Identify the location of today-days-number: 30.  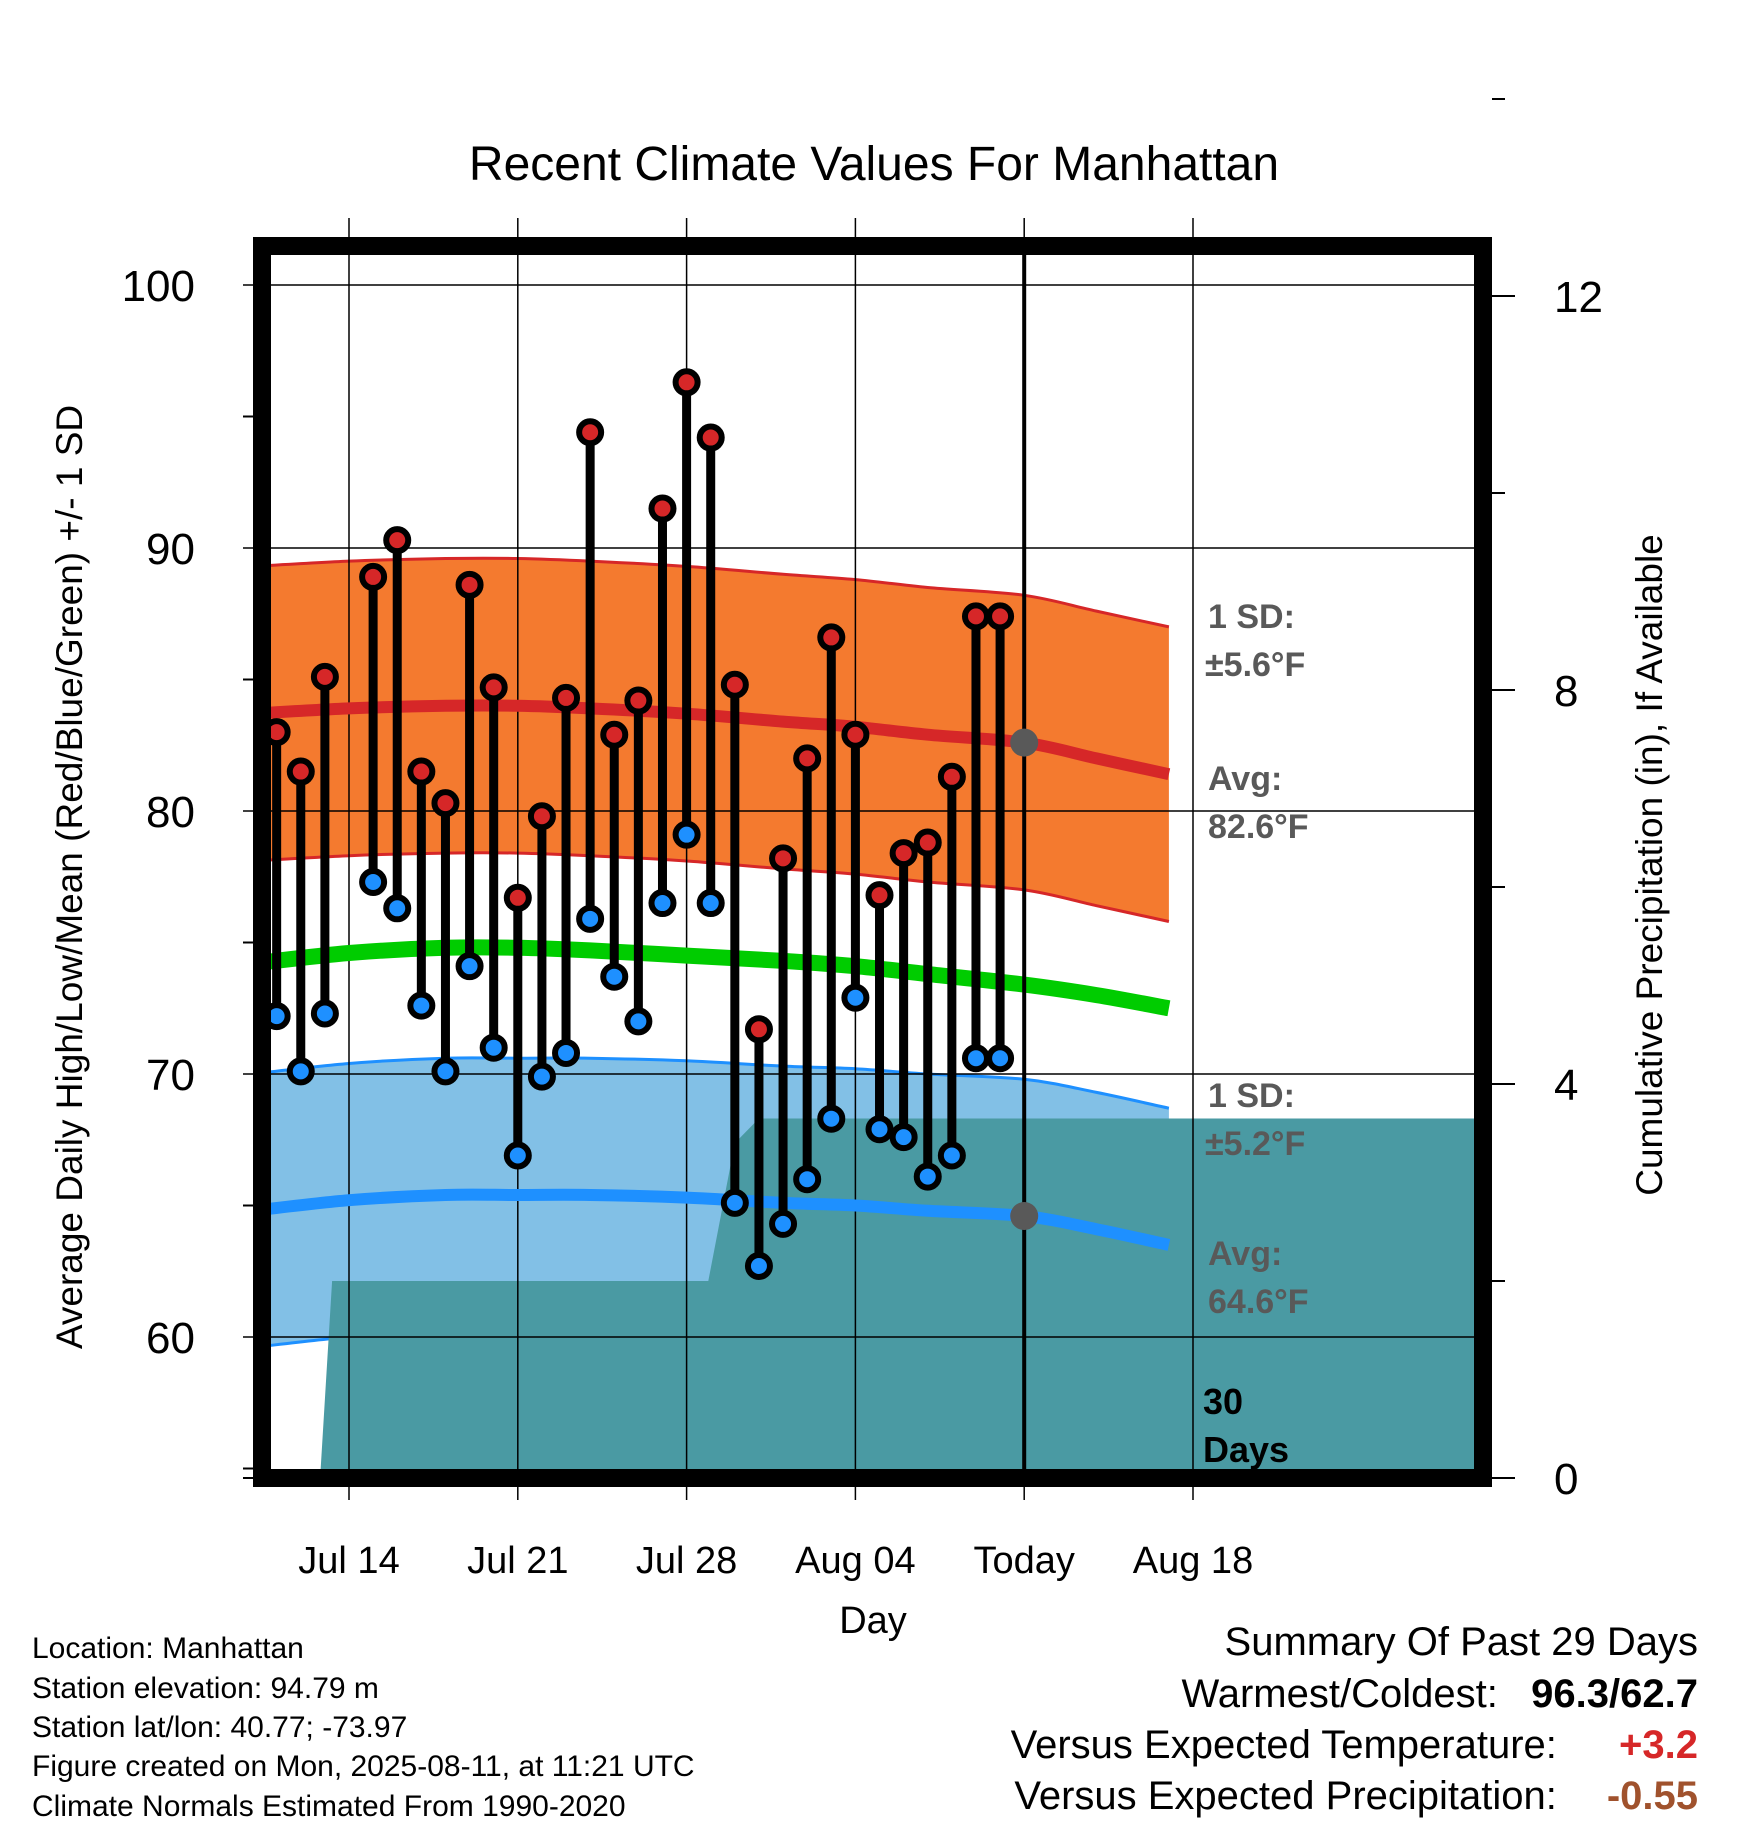
(1223, 1401).